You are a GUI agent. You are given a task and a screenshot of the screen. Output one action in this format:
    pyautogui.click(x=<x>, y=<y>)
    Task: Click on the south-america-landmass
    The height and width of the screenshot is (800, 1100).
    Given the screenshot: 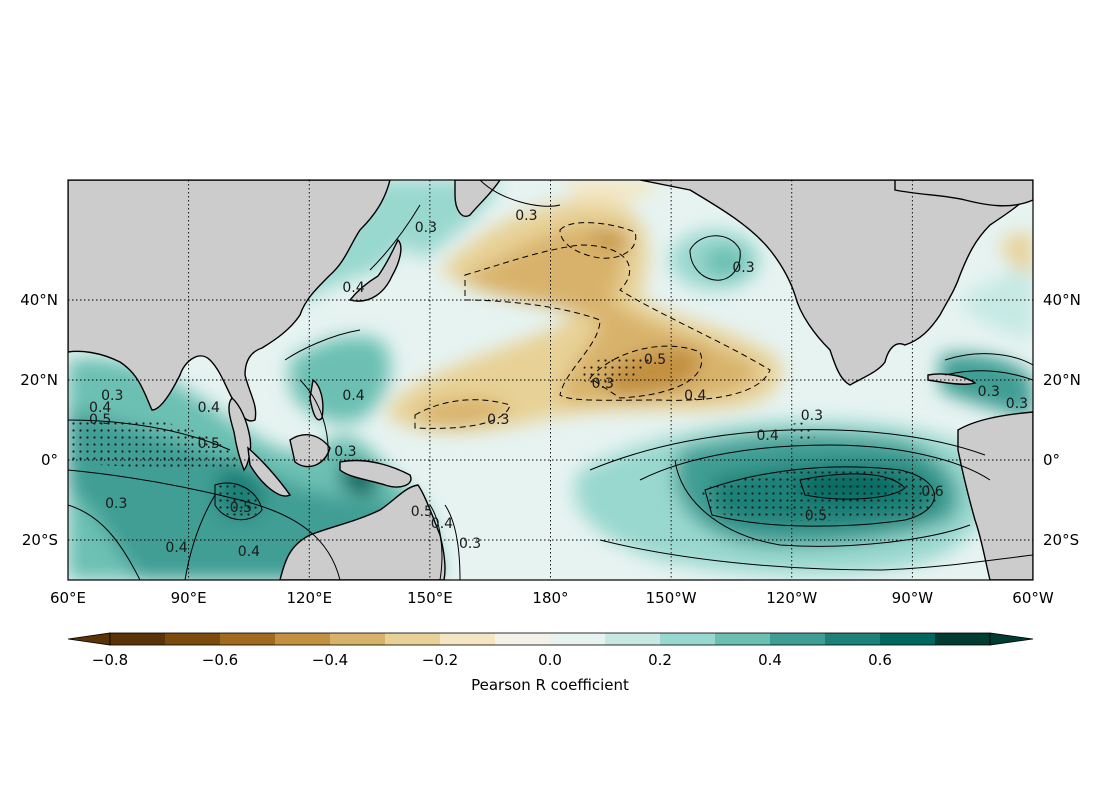 What is the action you would take?
    pyautogui.click(x=995, y=495)
    